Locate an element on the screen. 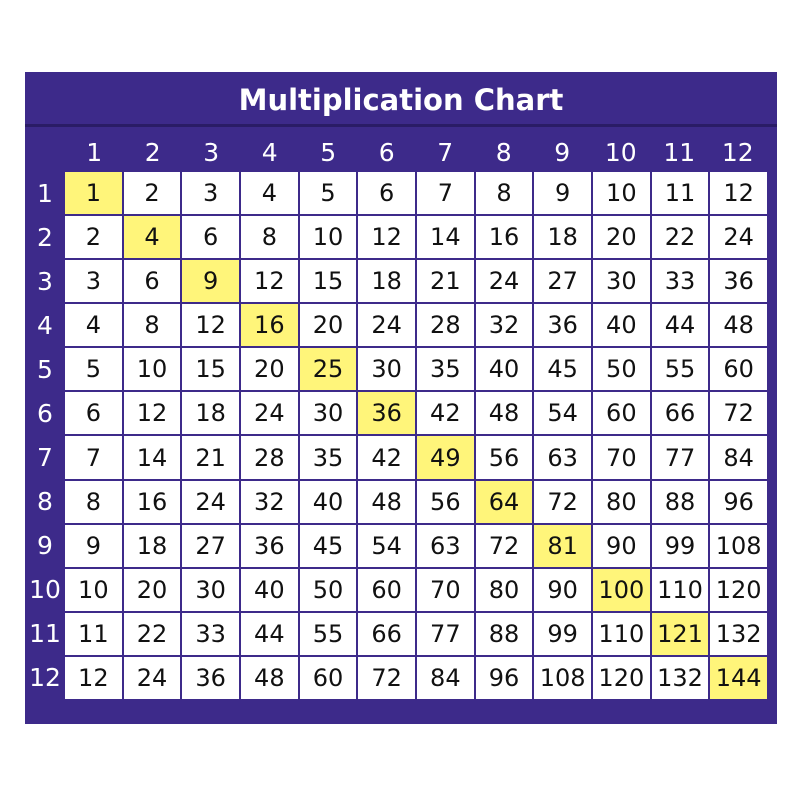 Image resolution: width=800 pixels, height=800 pixels. column-header: 7 is located at coordinates (445, 152).